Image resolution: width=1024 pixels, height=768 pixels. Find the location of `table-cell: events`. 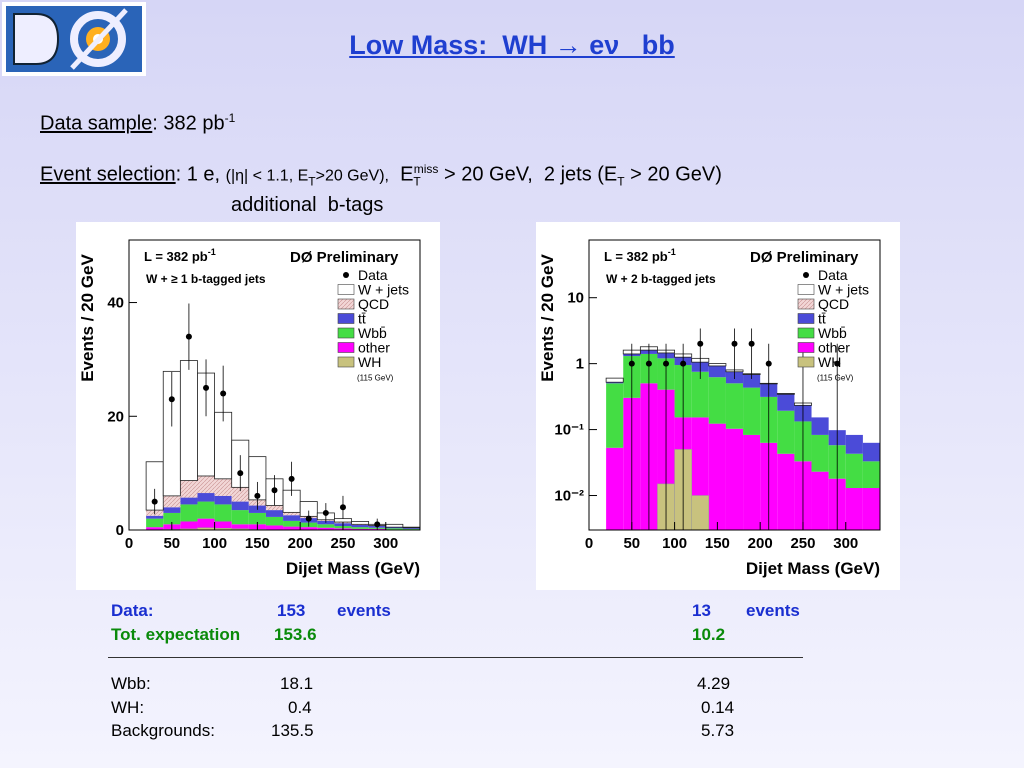

table-cell: events is located at coordinates (773, 610).